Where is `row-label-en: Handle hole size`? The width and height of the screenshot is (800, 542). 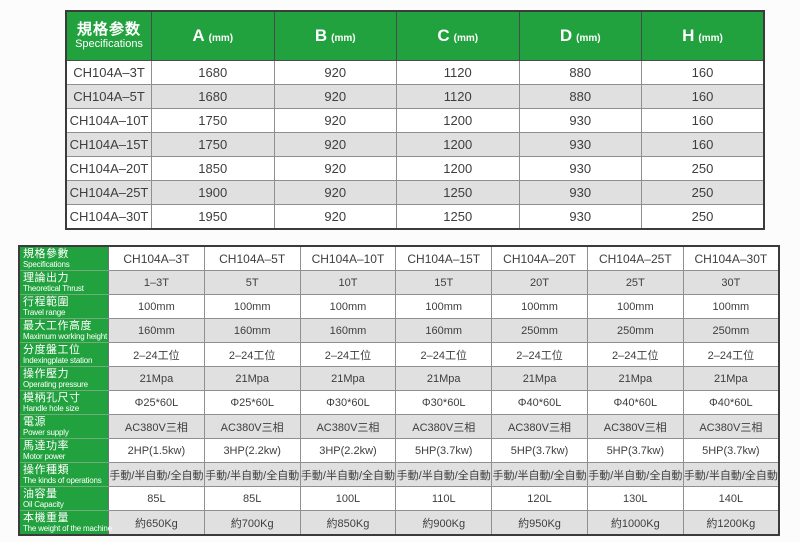 row-label-en: Handle hole size is located at coordinates (51, 408).